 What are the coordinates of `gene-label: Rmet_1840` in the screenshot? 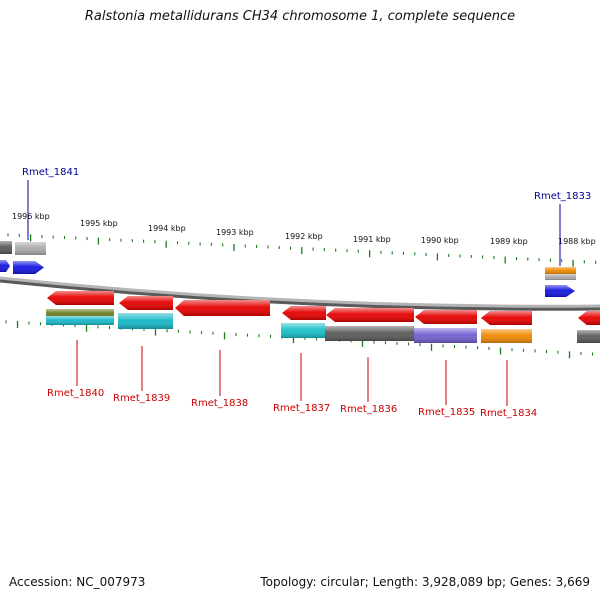 It's located at (75, 393).